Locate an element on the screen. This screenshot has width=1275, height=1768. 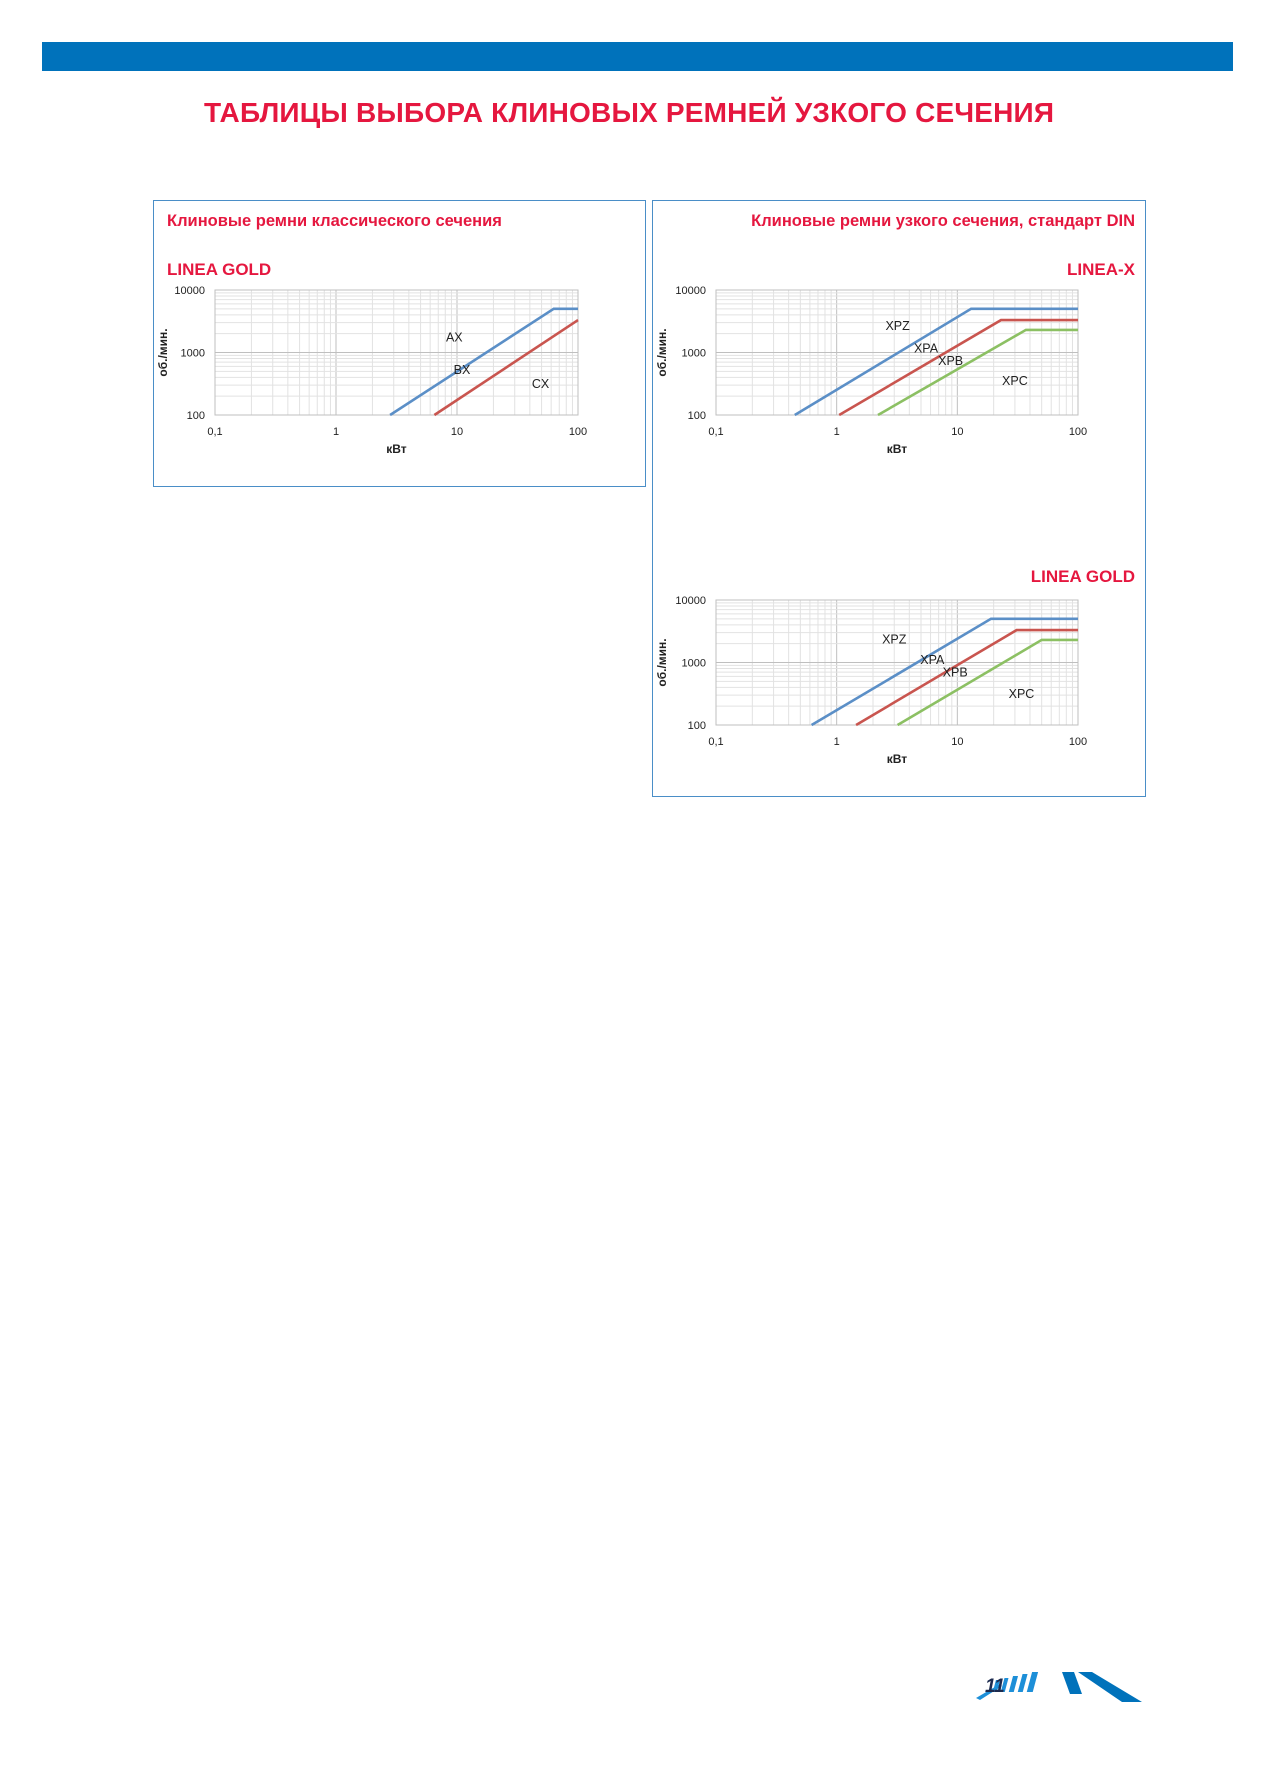
chart-title-narrow-x: LINEA-X is located at coordinates (1101, 269).